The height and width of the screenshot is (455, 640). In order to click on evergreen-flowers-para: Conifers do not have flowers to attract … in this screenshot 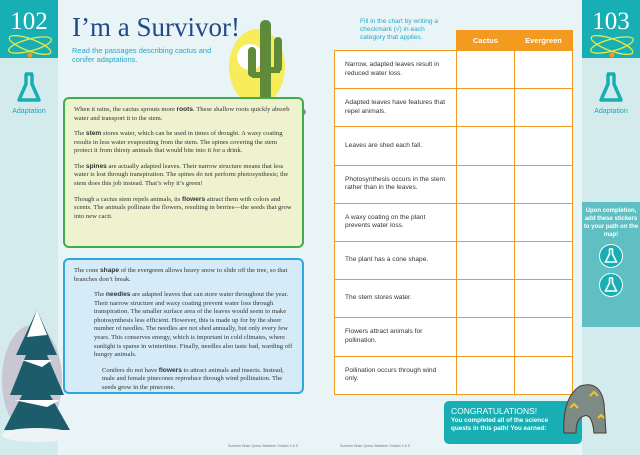, I will do `click(193, 378)`.